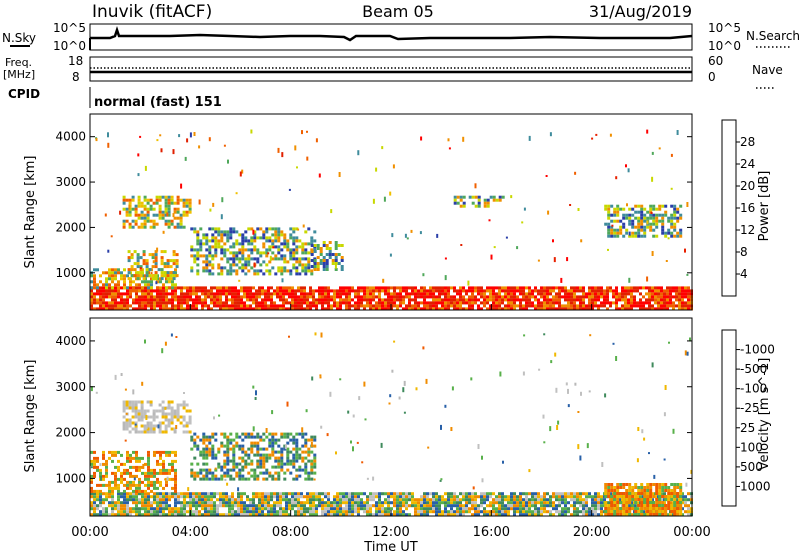 This screenshot has height=554, width=800. What do you see at coordinates (390, 547) in the screenshot?
I see `time-axis-label: Time UT` at bounding box center [390, 547].